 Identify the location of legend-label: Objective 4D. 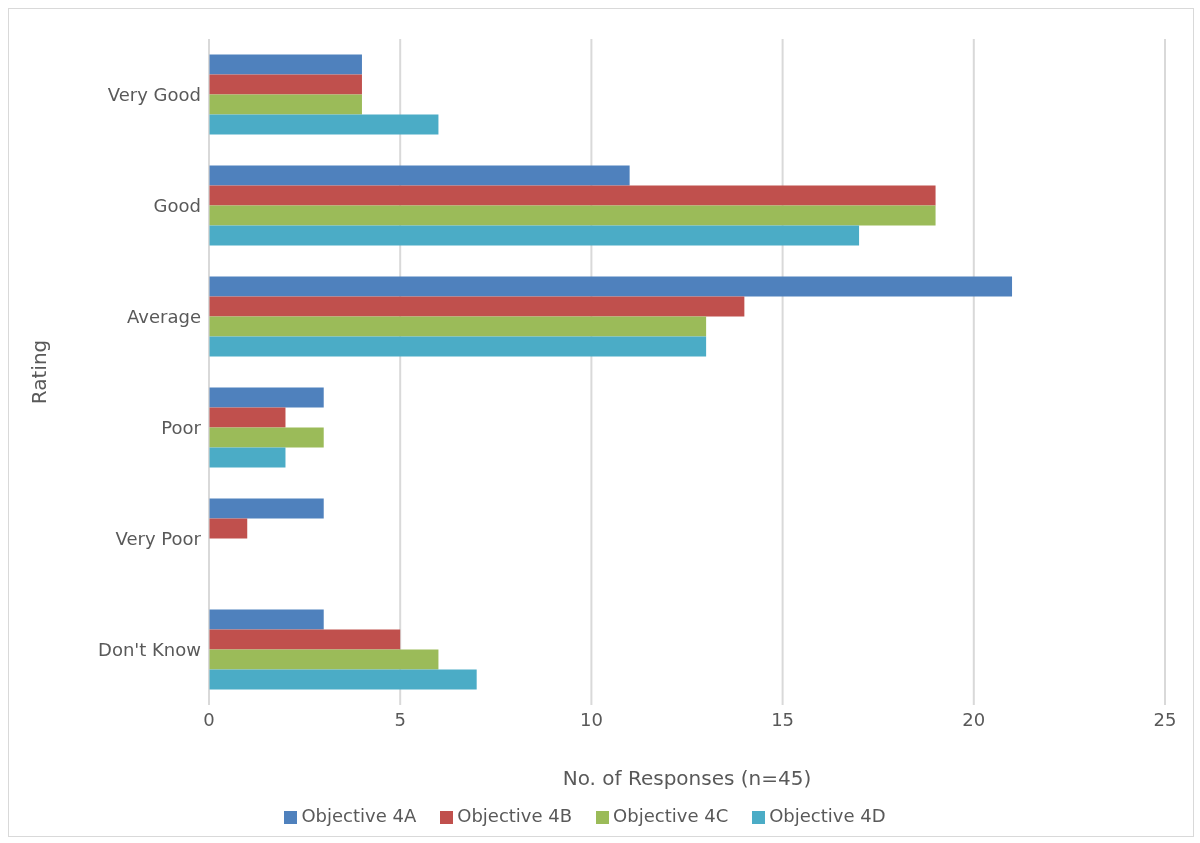
(827, 815).